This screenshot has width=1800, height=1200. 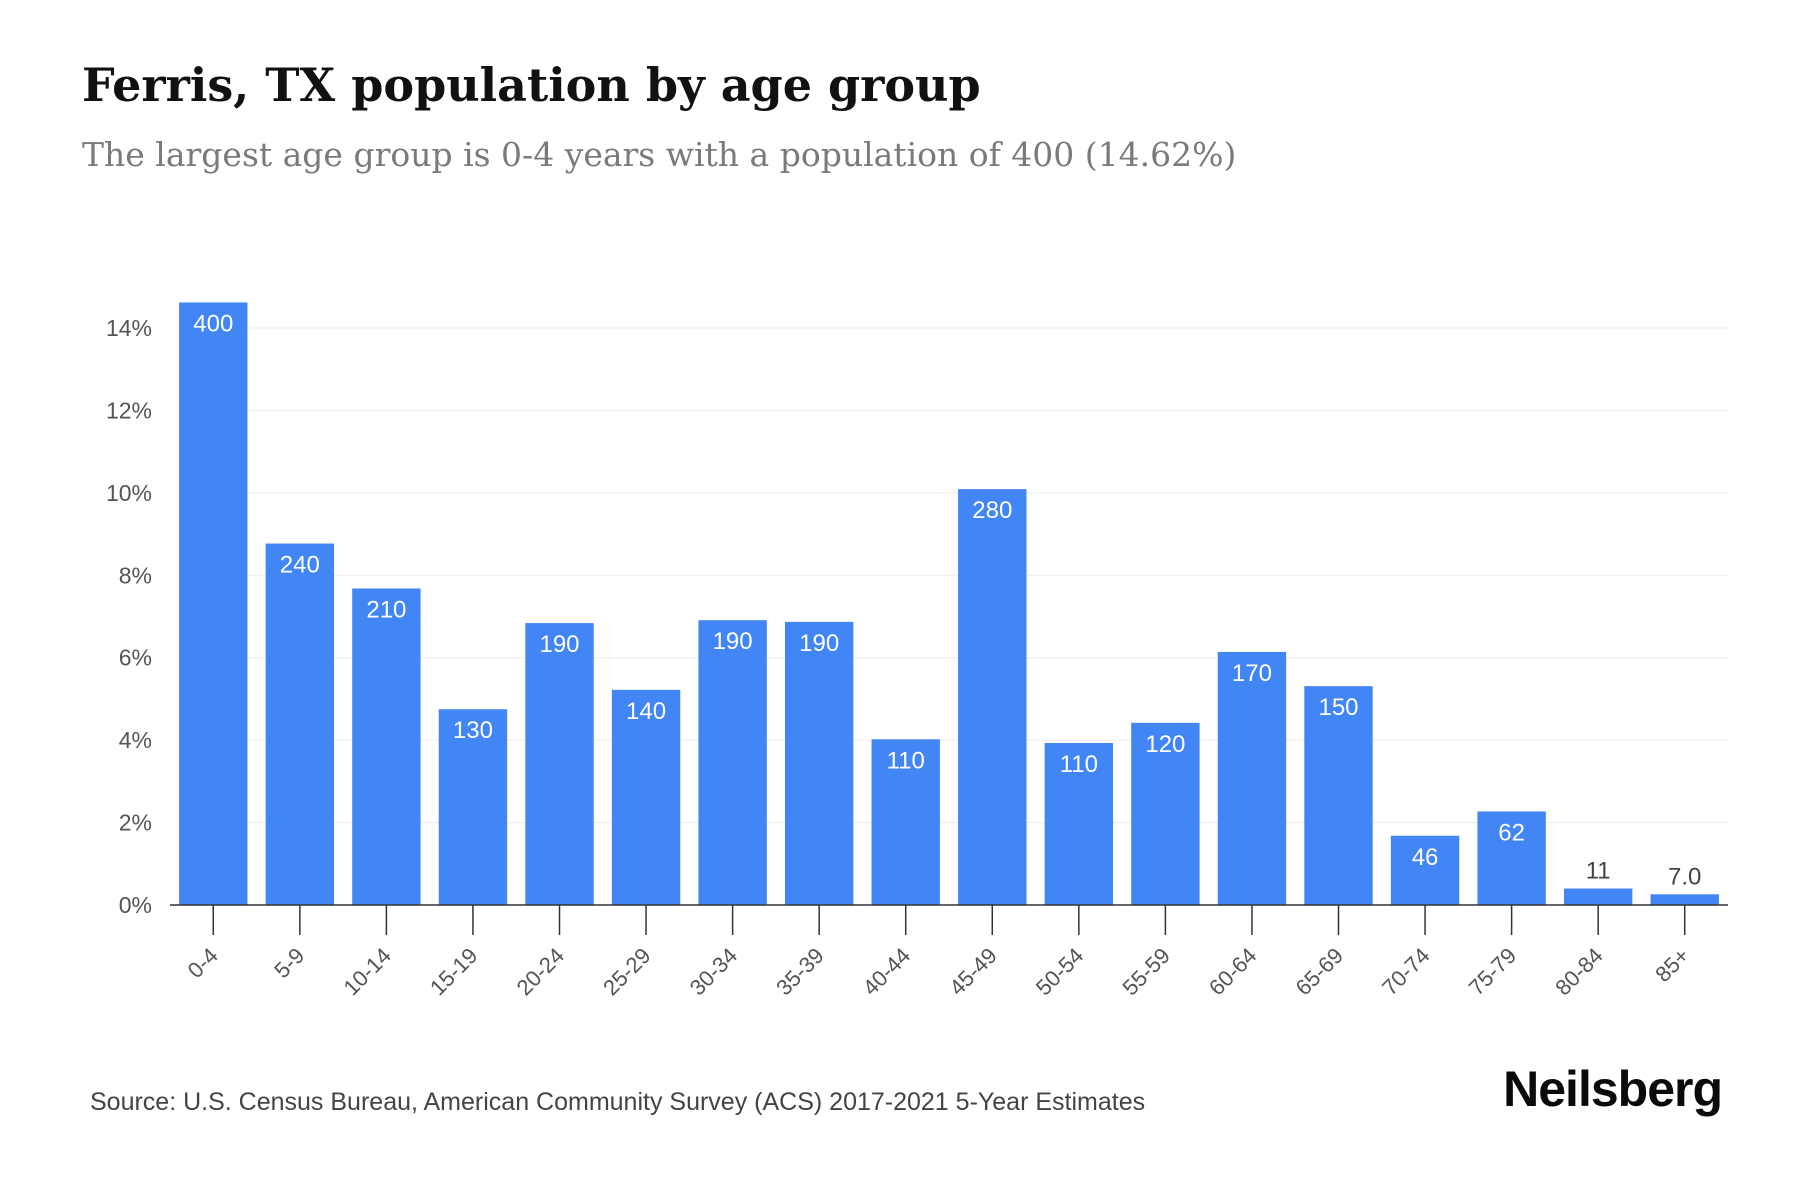 I want to click on data-label-55-59: 120, so click(x=1165, y=744).